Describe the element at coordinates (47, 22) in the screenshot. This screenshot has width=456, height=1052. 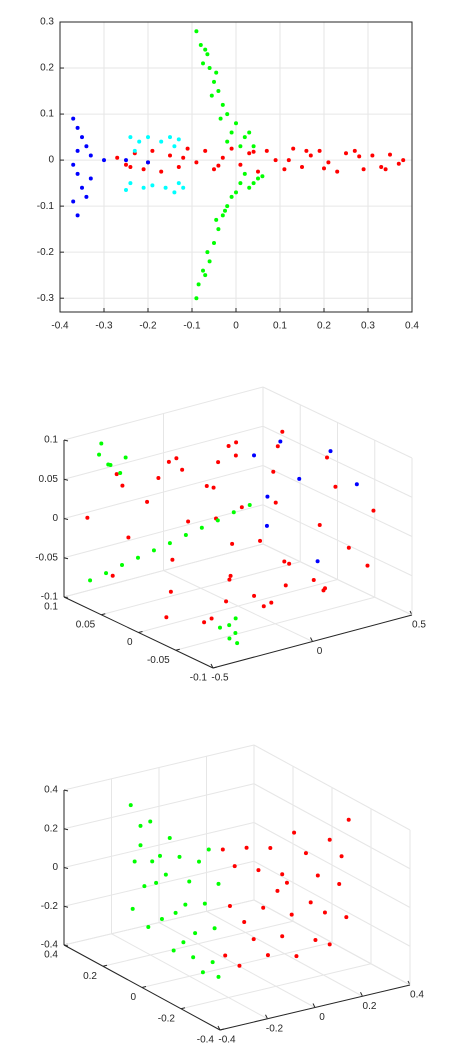
I see `y-tick-label: 0.3` at that location.